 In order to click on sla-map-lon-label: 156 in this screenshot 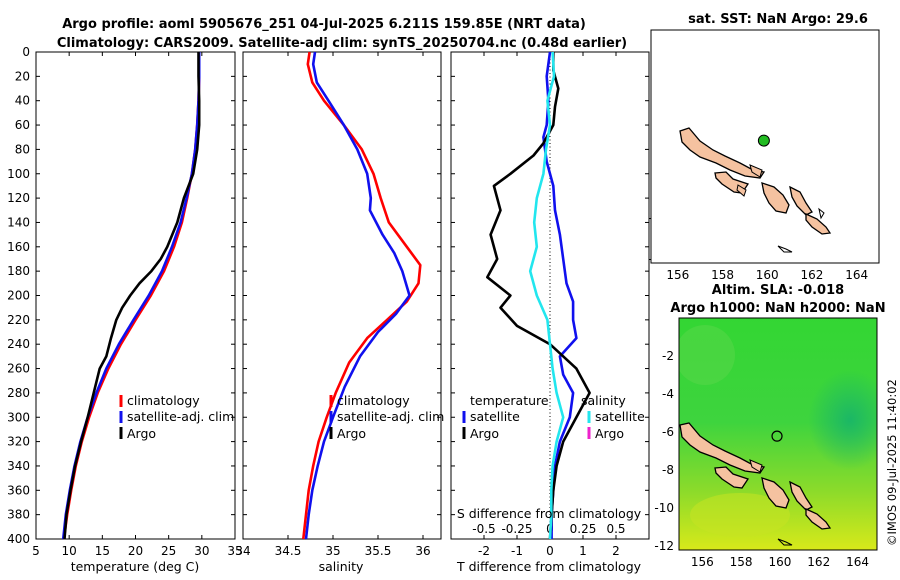, I will do `click(702, 562)`.